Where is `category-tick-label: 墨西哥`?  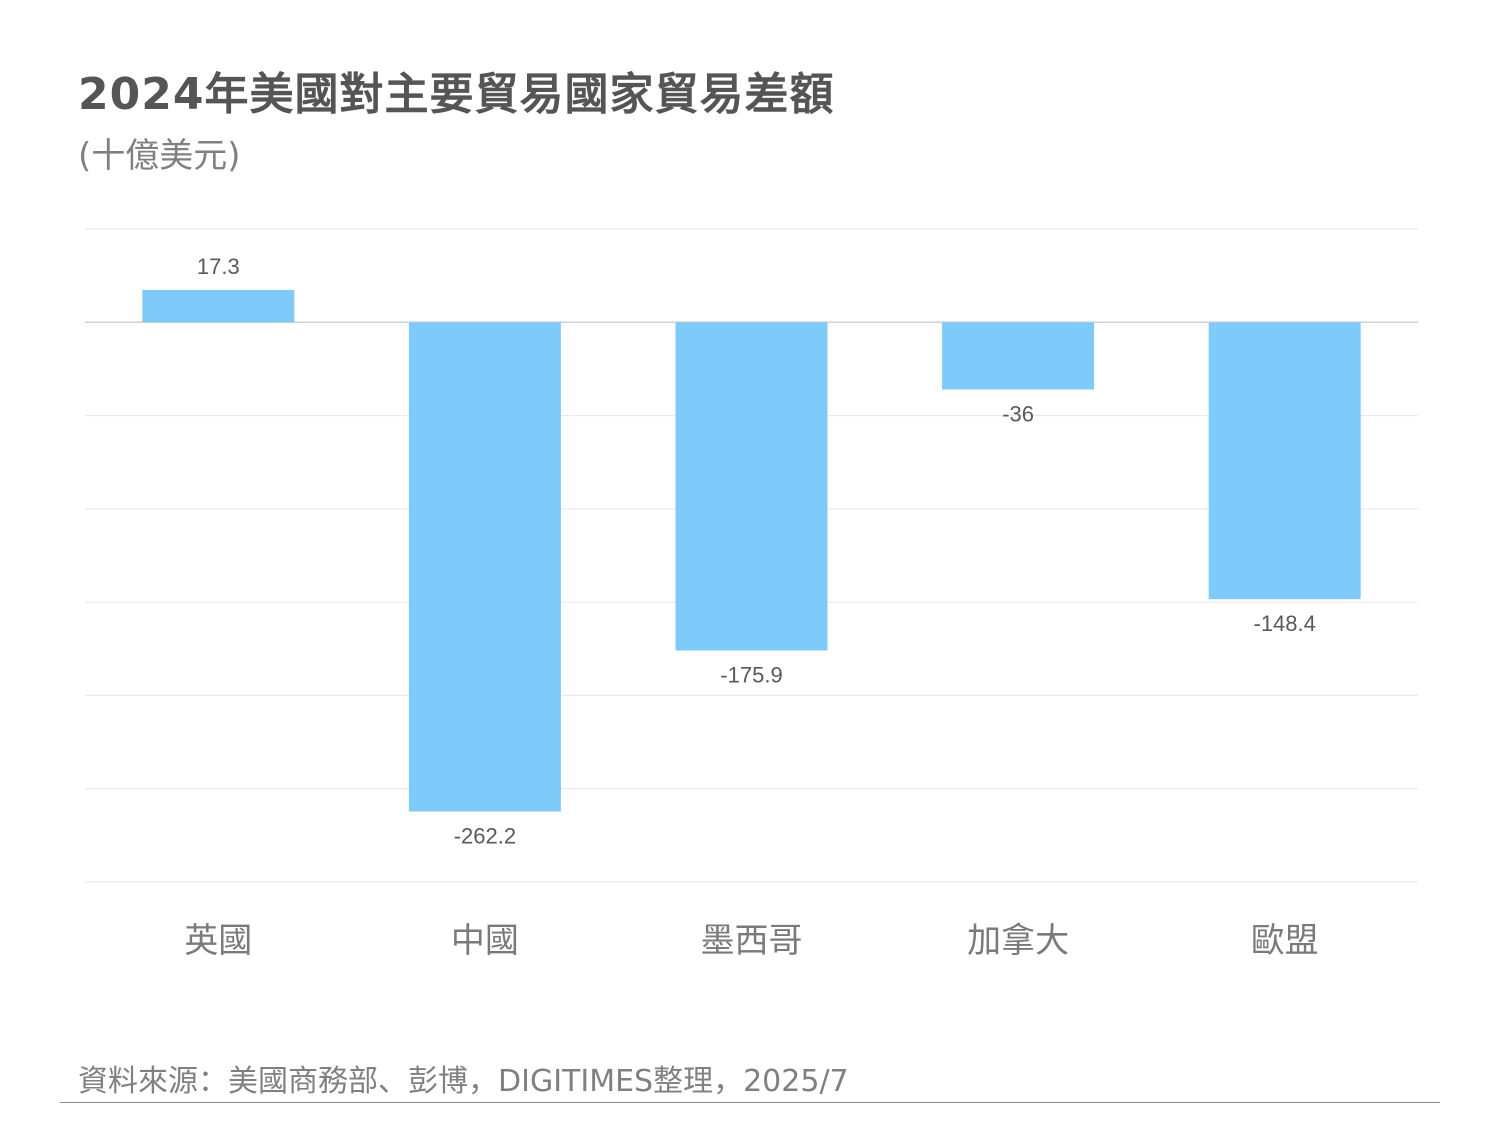
category-tick-label: 墨西哥 is located at coordinates (752, 941).